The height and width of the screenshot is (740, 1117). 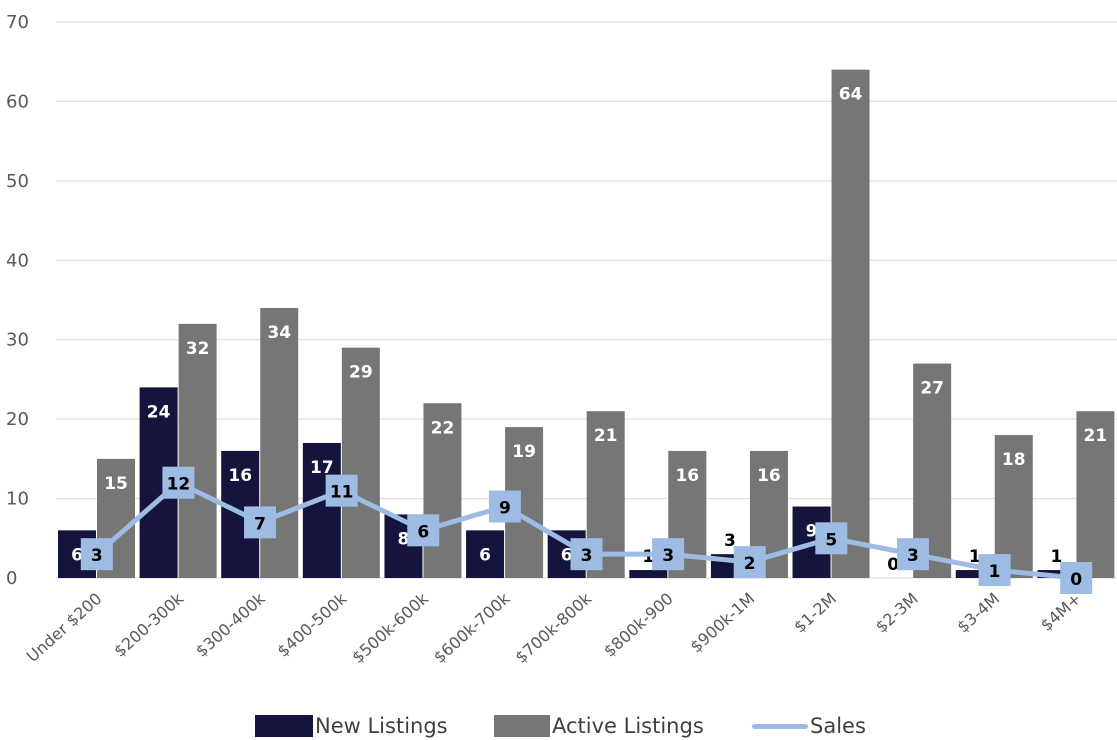 What do you see at coordinates (505, 509) in the screenshot?
I see `data-label-sales: 9` at bounding box center [505, 509].